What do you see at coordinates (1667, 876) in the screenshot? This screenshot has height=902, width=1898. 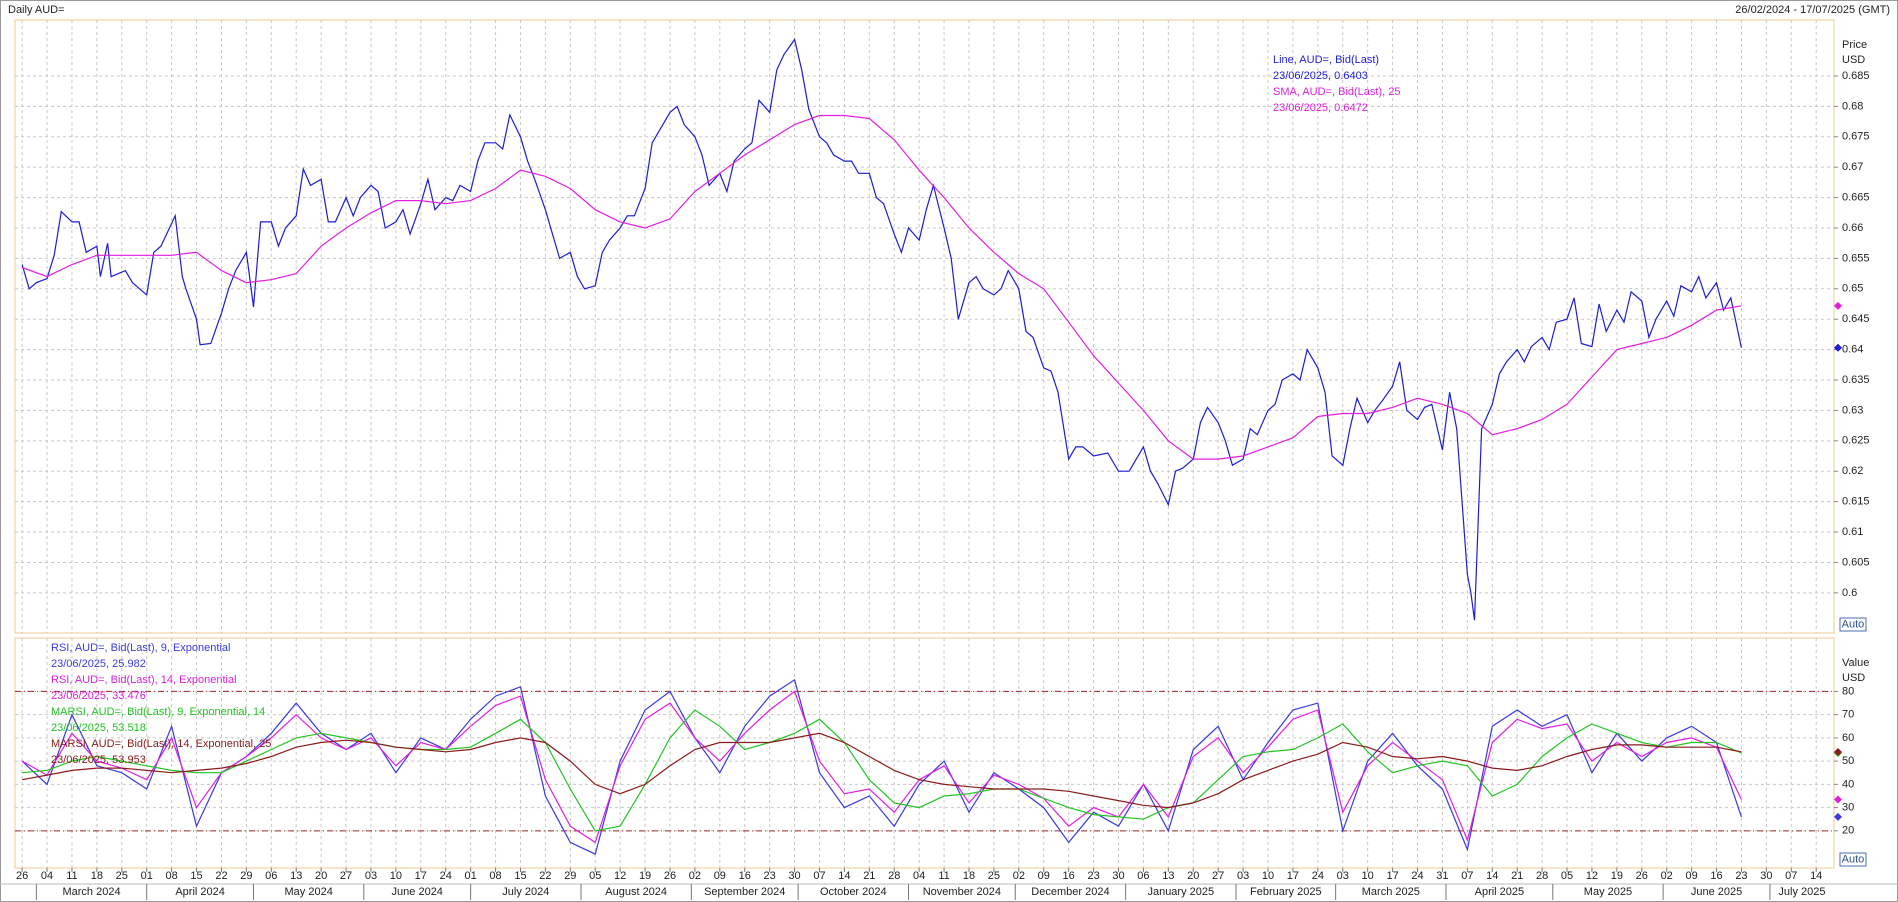 I see `x-tick-label: 02` at bounding box center [1667, 876].